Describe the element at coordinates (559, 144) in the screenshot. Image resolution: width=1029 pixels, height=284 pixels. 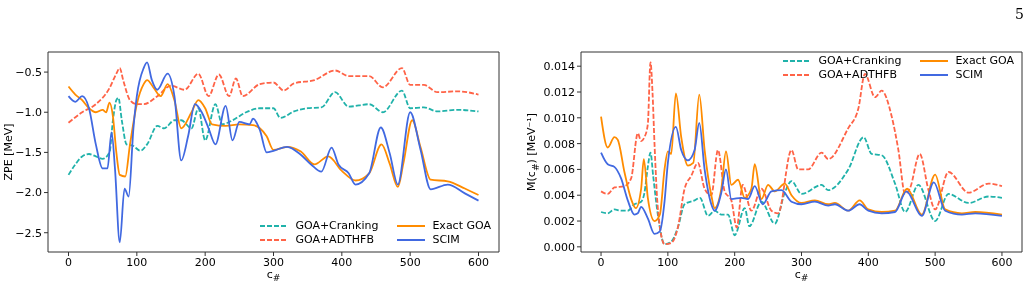
I see `y-tick-label: 0.008` at that location.